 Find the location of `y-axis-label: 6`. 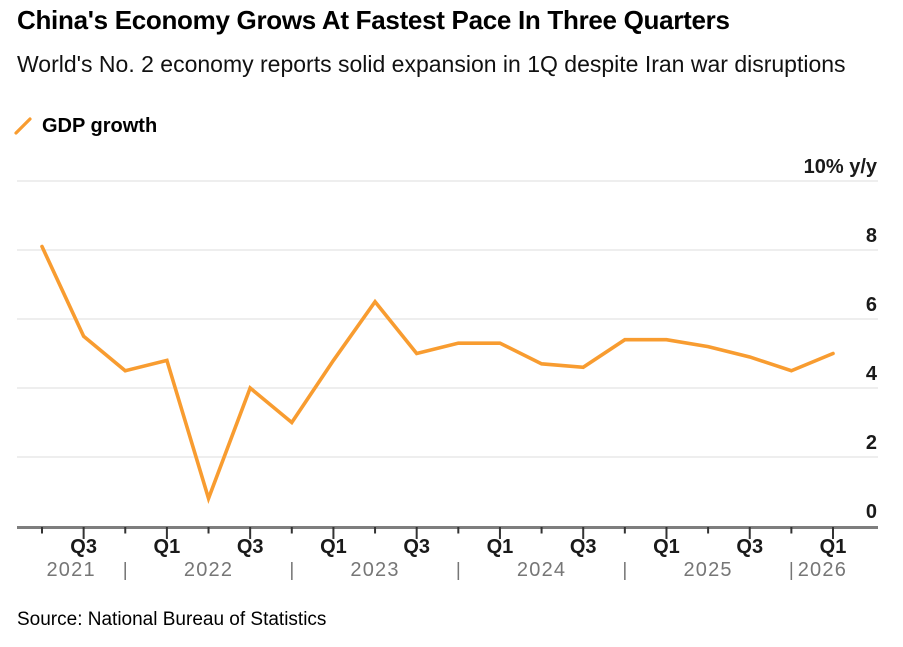

y-axis-label: 6 is located at coordinates (871, 305).